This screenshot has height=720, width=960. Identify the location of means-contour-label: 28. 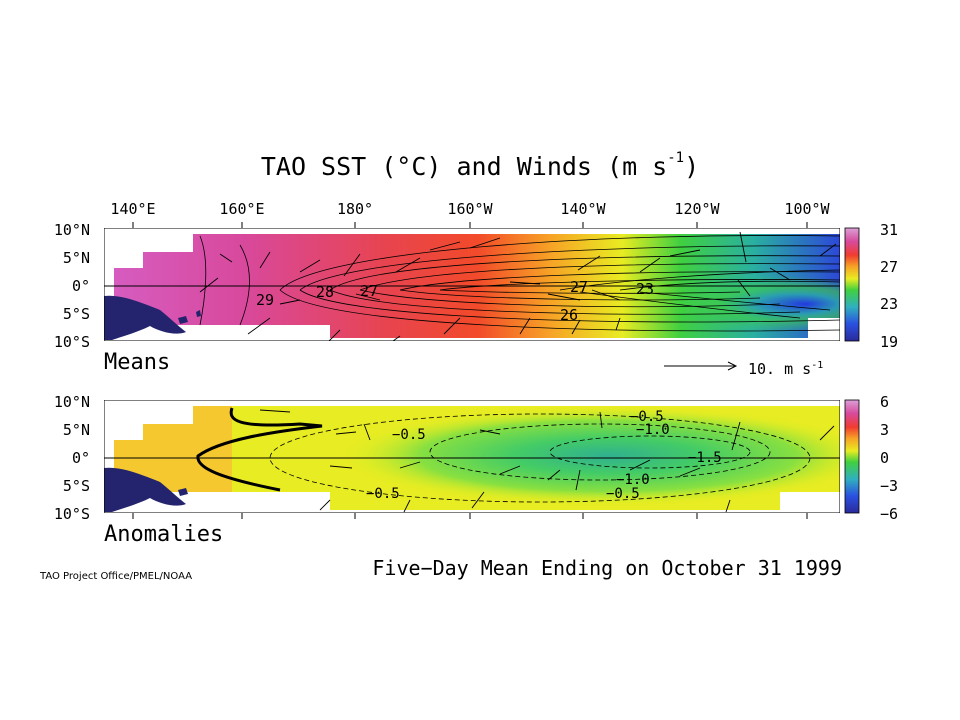
(325, 292).